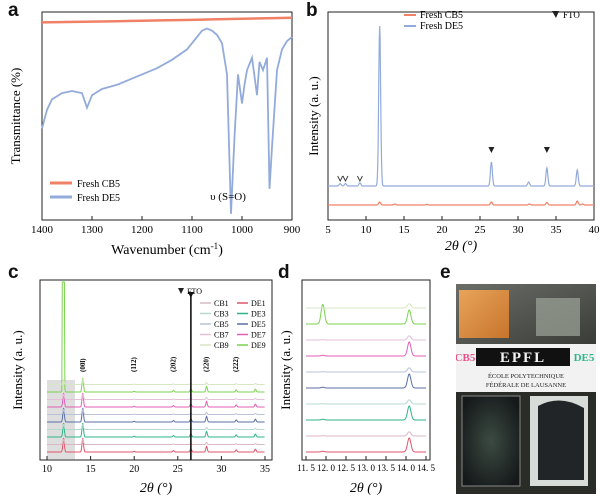 The image size is (600, 502). Describe the element at coordinates (156, 396) in the screenshot. I see `panel-c-series-cb7` at that location.